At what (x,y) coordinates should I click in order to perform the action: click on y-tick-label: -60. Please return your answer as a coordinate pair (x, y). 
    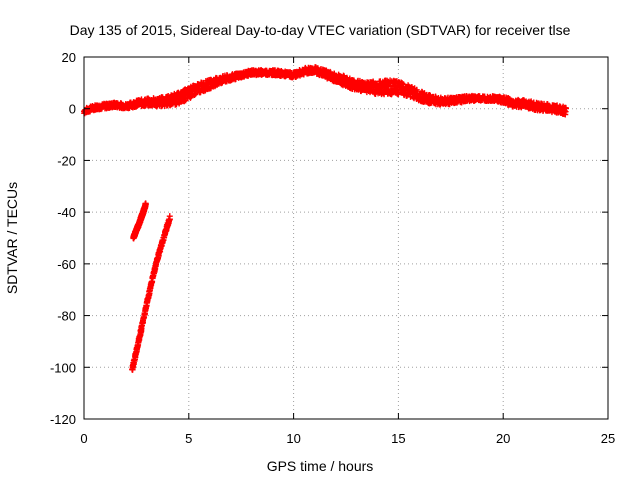
    Looking at the image, I should click on (66, 264).